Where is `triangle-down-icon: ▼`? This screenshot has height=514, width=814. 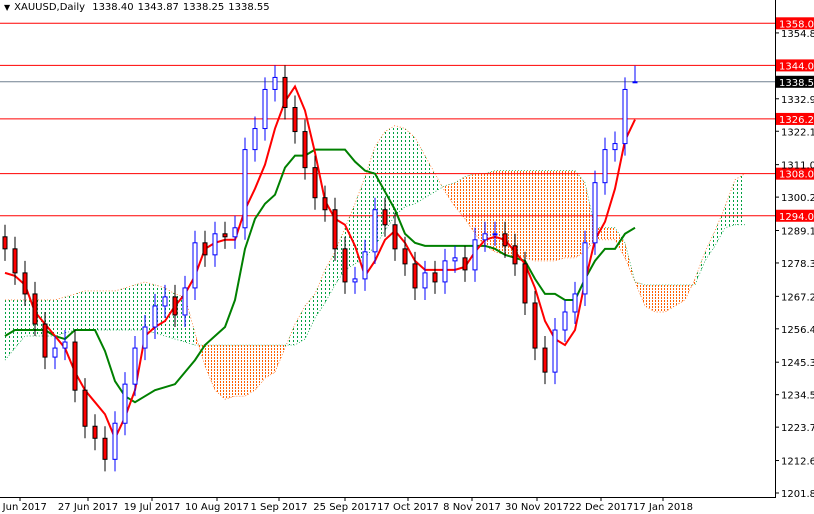 triangle-down-icon: ▼ is located at coordinates (7, 7).